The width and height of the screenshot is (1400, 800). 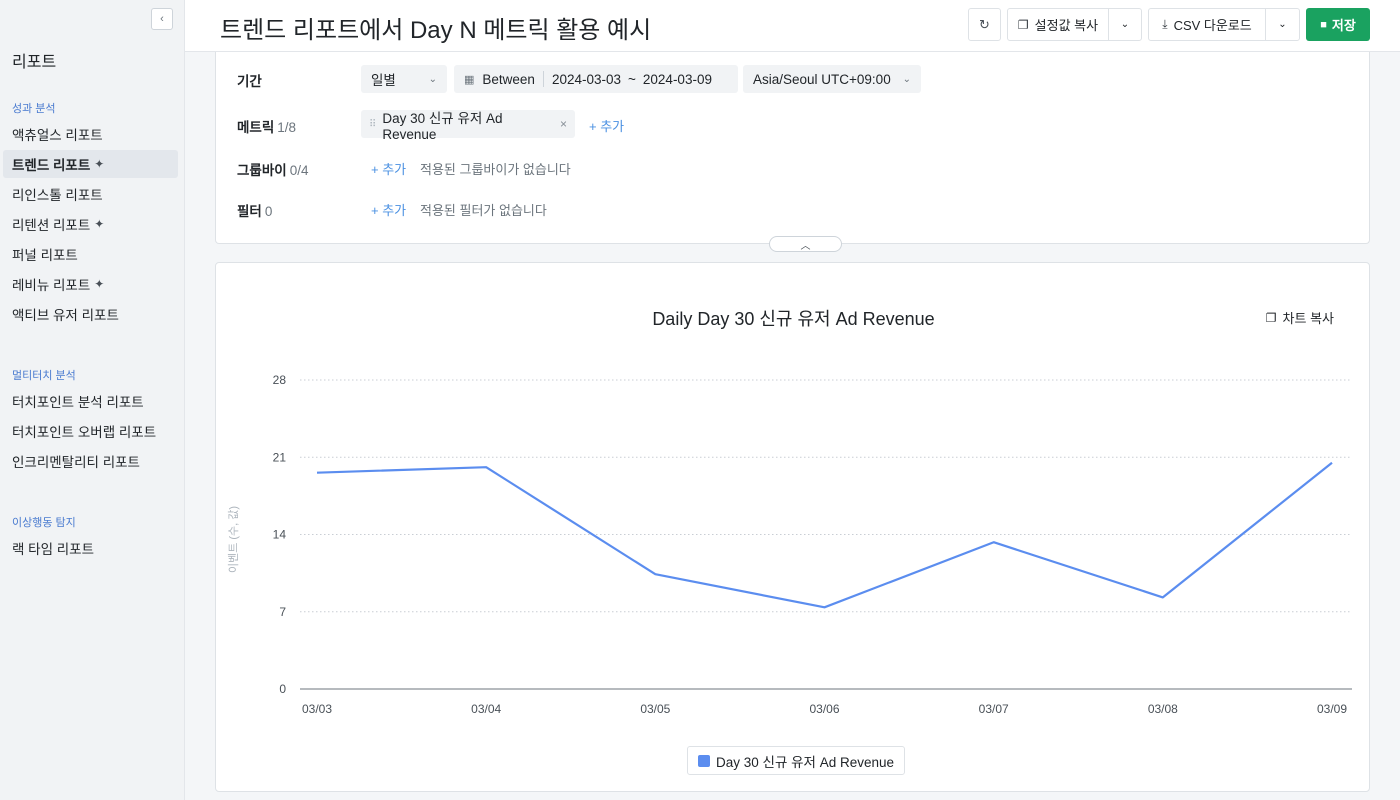 What do you see at coordinates (469, 79) in the screenshot?
I see `calendar-icon: ▦` at bounding box center [469, 79].